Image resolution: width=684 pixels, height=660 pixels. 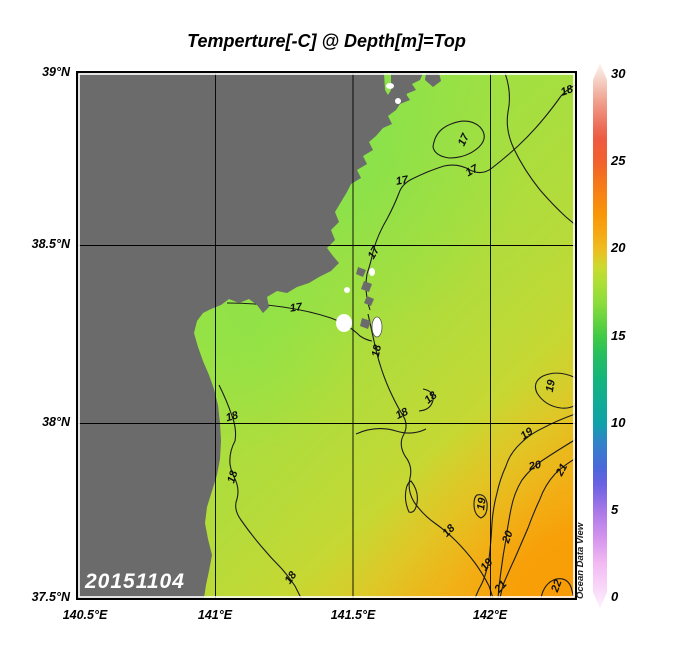 I want to click on contour-line-18-eastwest, so click(x=391, y=431).